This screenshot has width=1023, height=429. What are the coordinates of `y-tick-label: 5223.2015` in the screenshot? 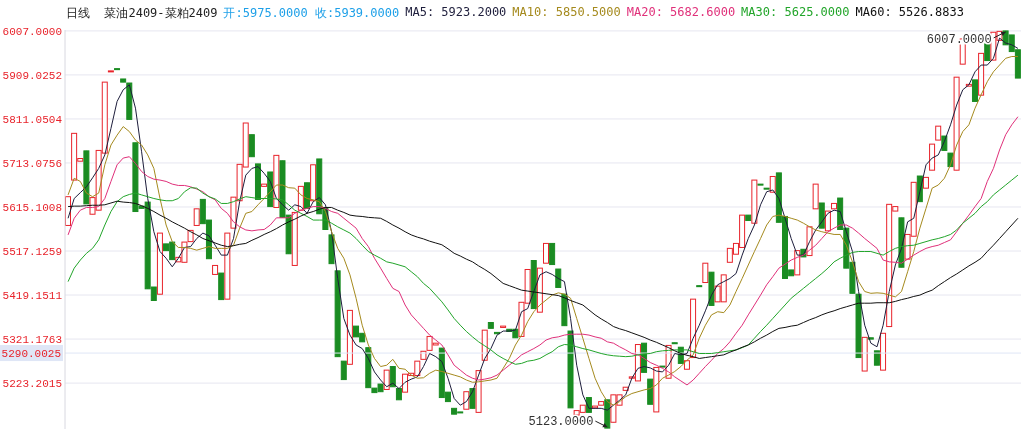 It's located at (32, 384).